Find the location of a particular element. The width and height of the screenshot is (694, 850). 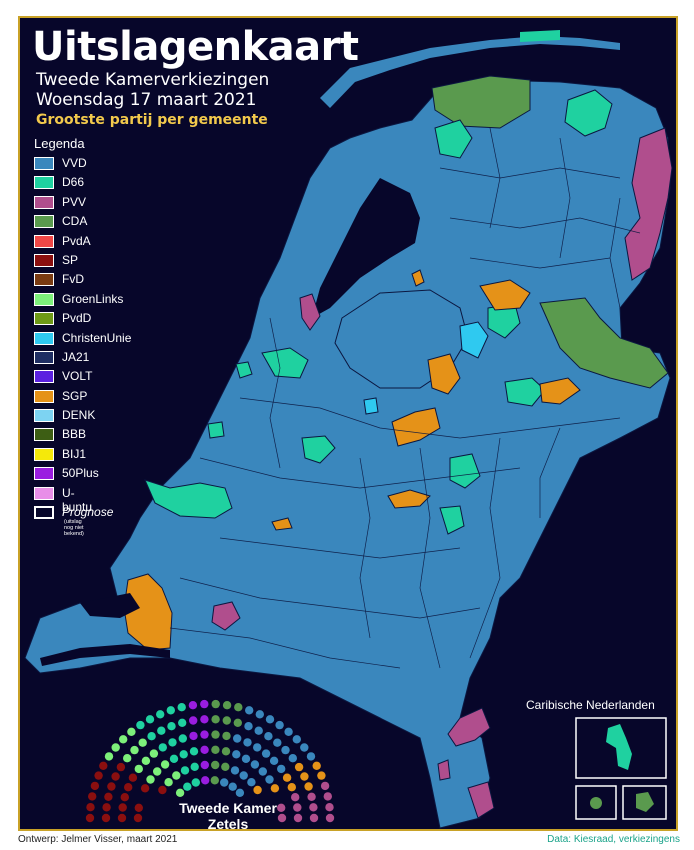

map-region-sgp-zeeland is located at coordinates (148, 612).